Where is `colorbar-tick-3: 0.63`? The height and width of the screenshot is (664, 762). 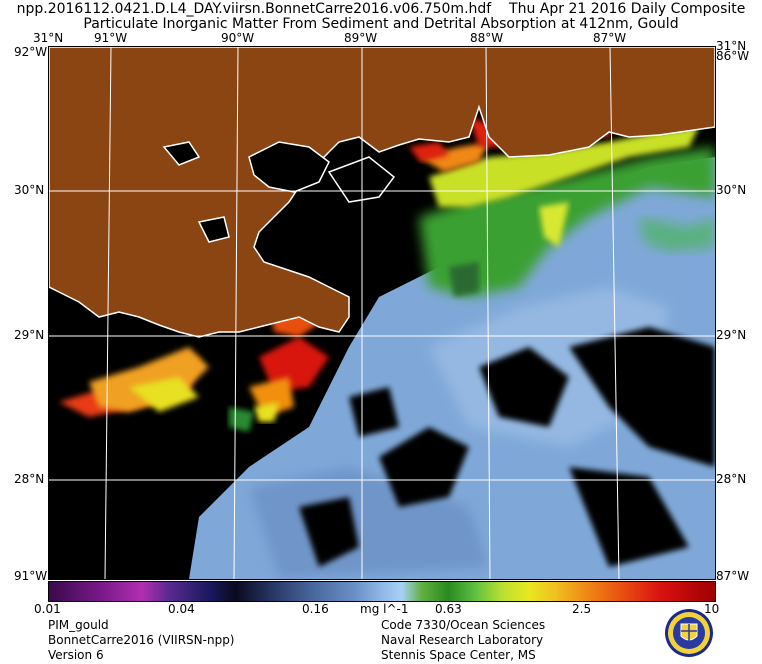 colorbar-tick-3: 0.63 is located at coordinates (448, 609).